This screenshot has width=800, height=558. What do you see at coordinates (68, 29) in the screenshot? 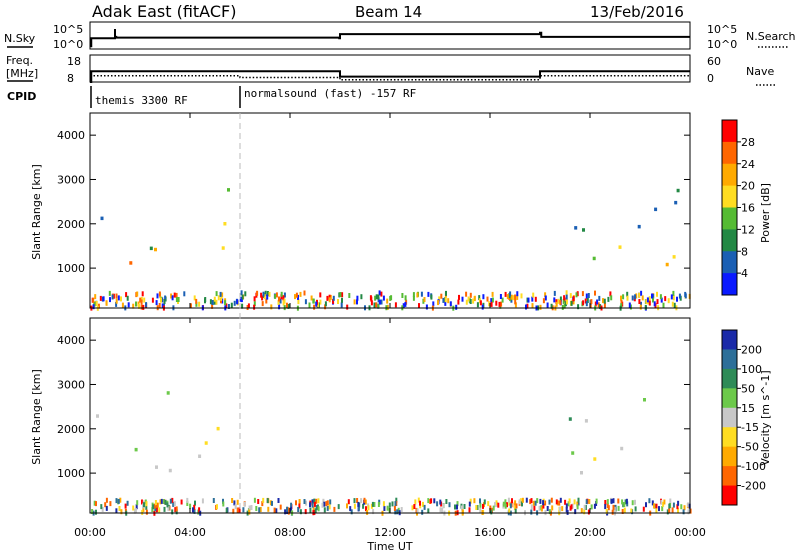
I see `nsky-tick-top: 10^5` at bounding box center [68, 29].